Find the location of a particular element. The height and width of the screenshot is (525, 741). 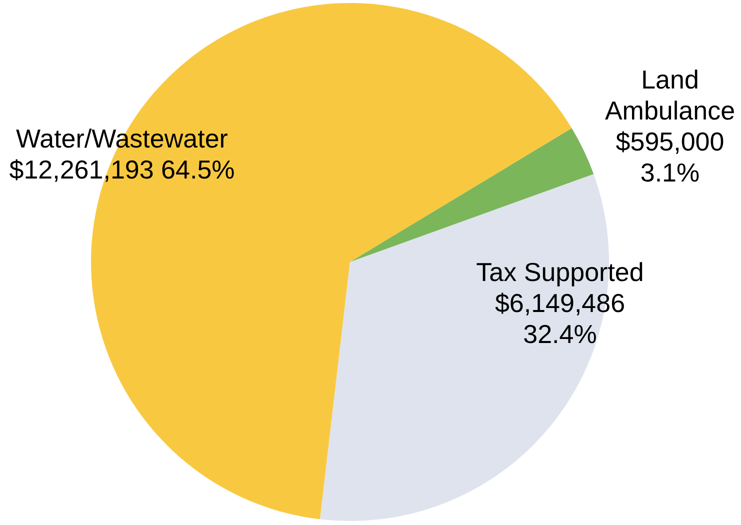

data-label: $6,149,486 32.4% is located at coordinates (560, 319).